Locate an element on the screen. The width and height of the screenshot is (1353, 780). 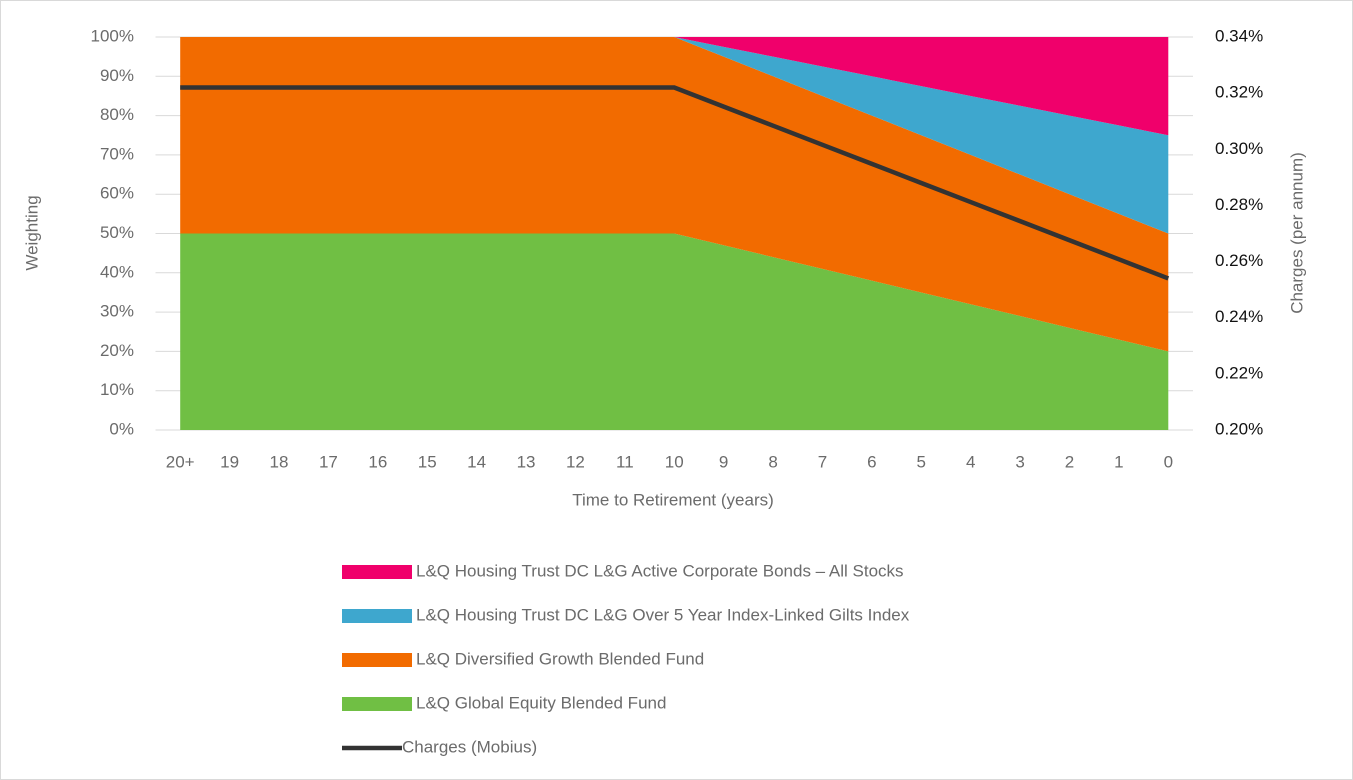
y-tick-label: 30% is located at coordinates (117, 311).